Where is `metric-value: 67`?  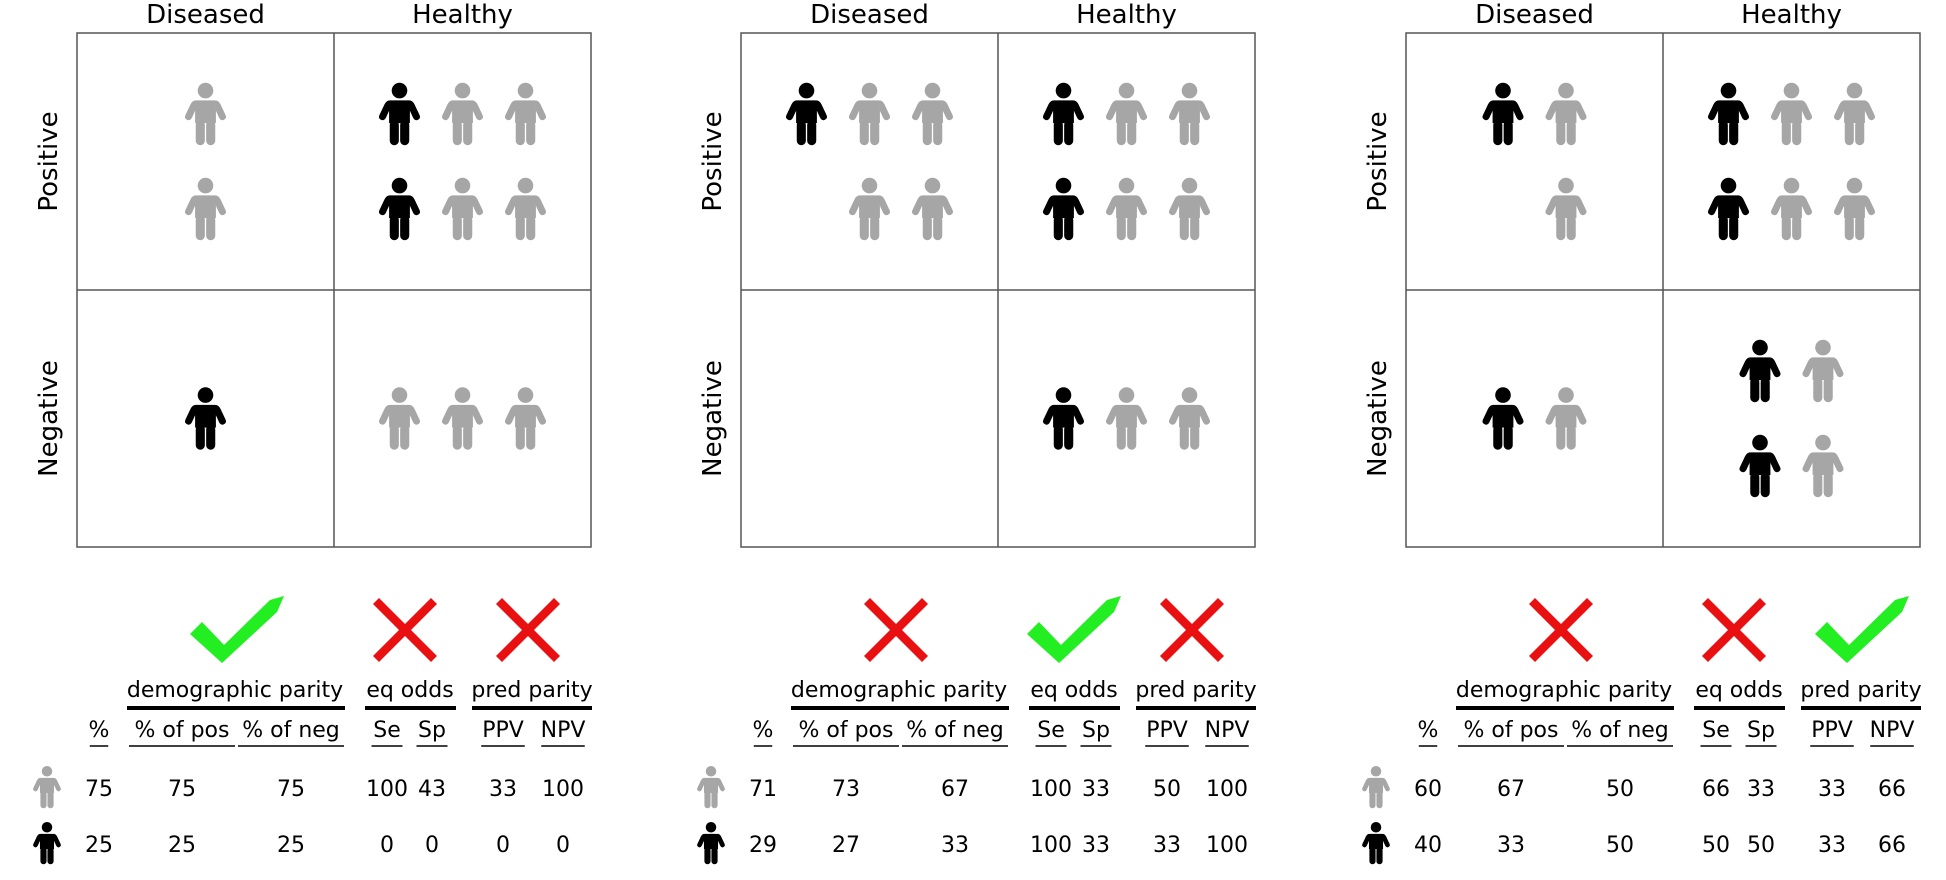 metric-value: 67 is located at coordinates (955, 789).